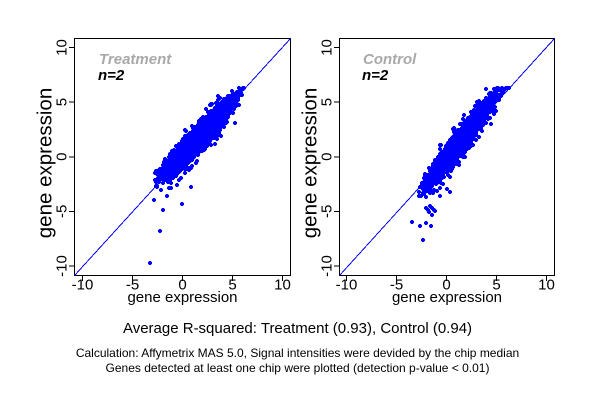  Describe the element at coordinates (390, 59) in the screenshot. I see `svg-text: Control` at that location.